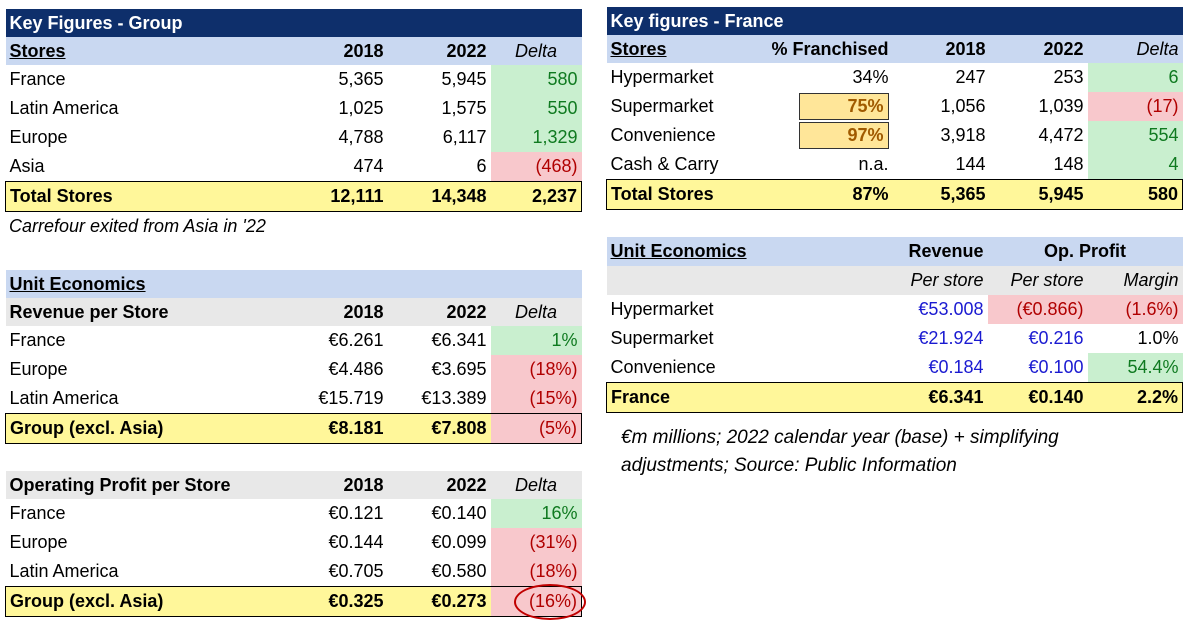 This screenshot has width=1197, height=620. What do you see at coordinates (678, 251) in the screenshot?
I see `unit-economics-france-title: Unit Economics` at bounding box center [678, 251].